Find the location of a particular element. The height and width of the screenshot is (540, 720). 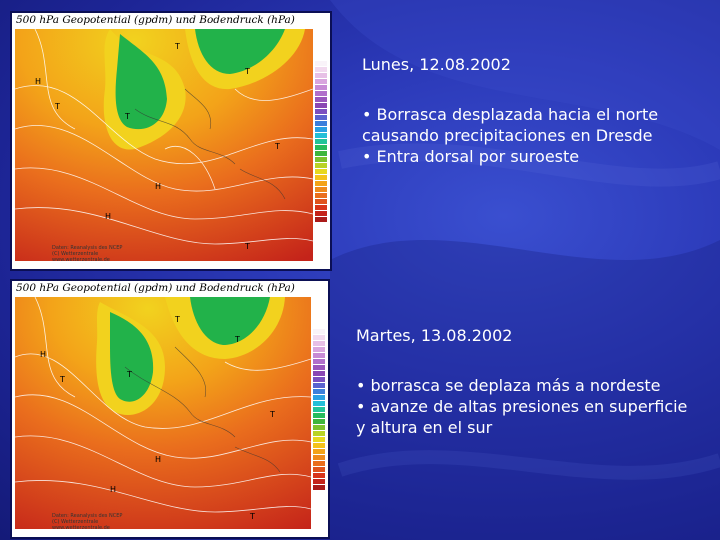

date-lunes: Lunes, 12.08.2002 is located at coordinates (436, 64).